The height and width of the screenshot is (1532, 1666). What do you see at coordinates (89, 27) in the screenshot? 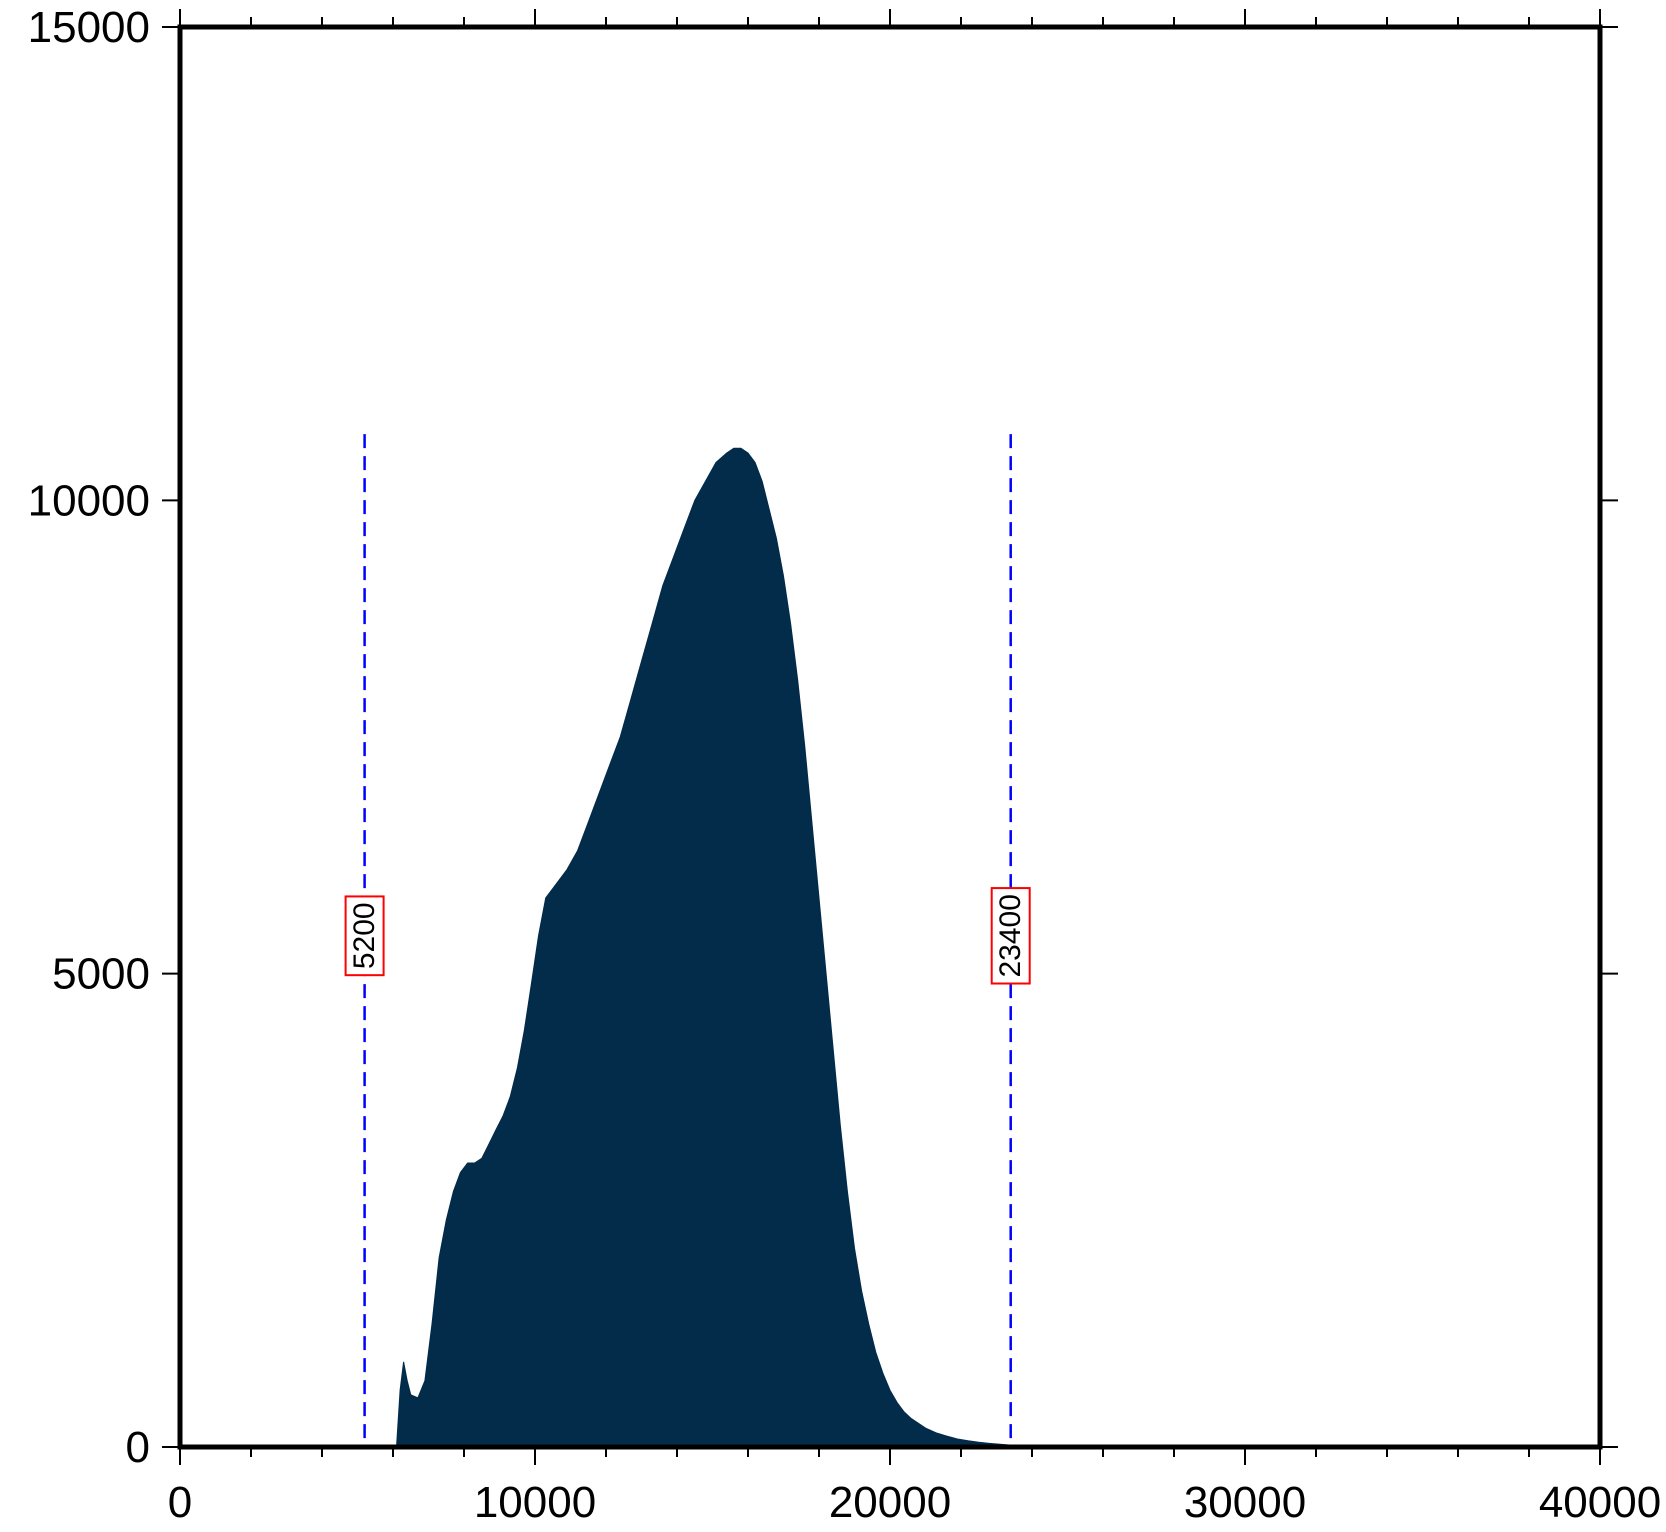
I see `y-tick-label: 15000` at bounding box center [89, 27].